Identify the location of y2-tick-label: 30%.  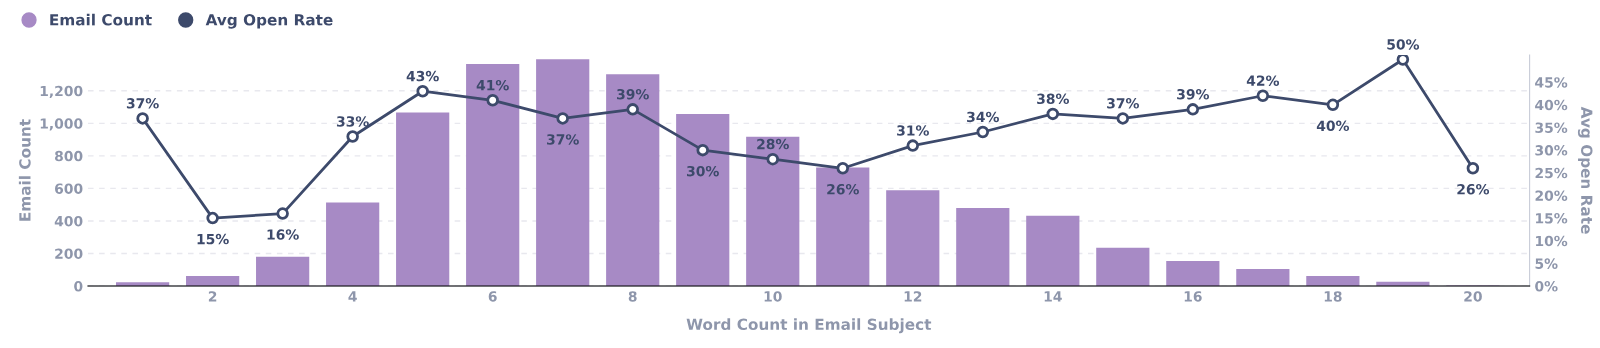
(1551, 150).